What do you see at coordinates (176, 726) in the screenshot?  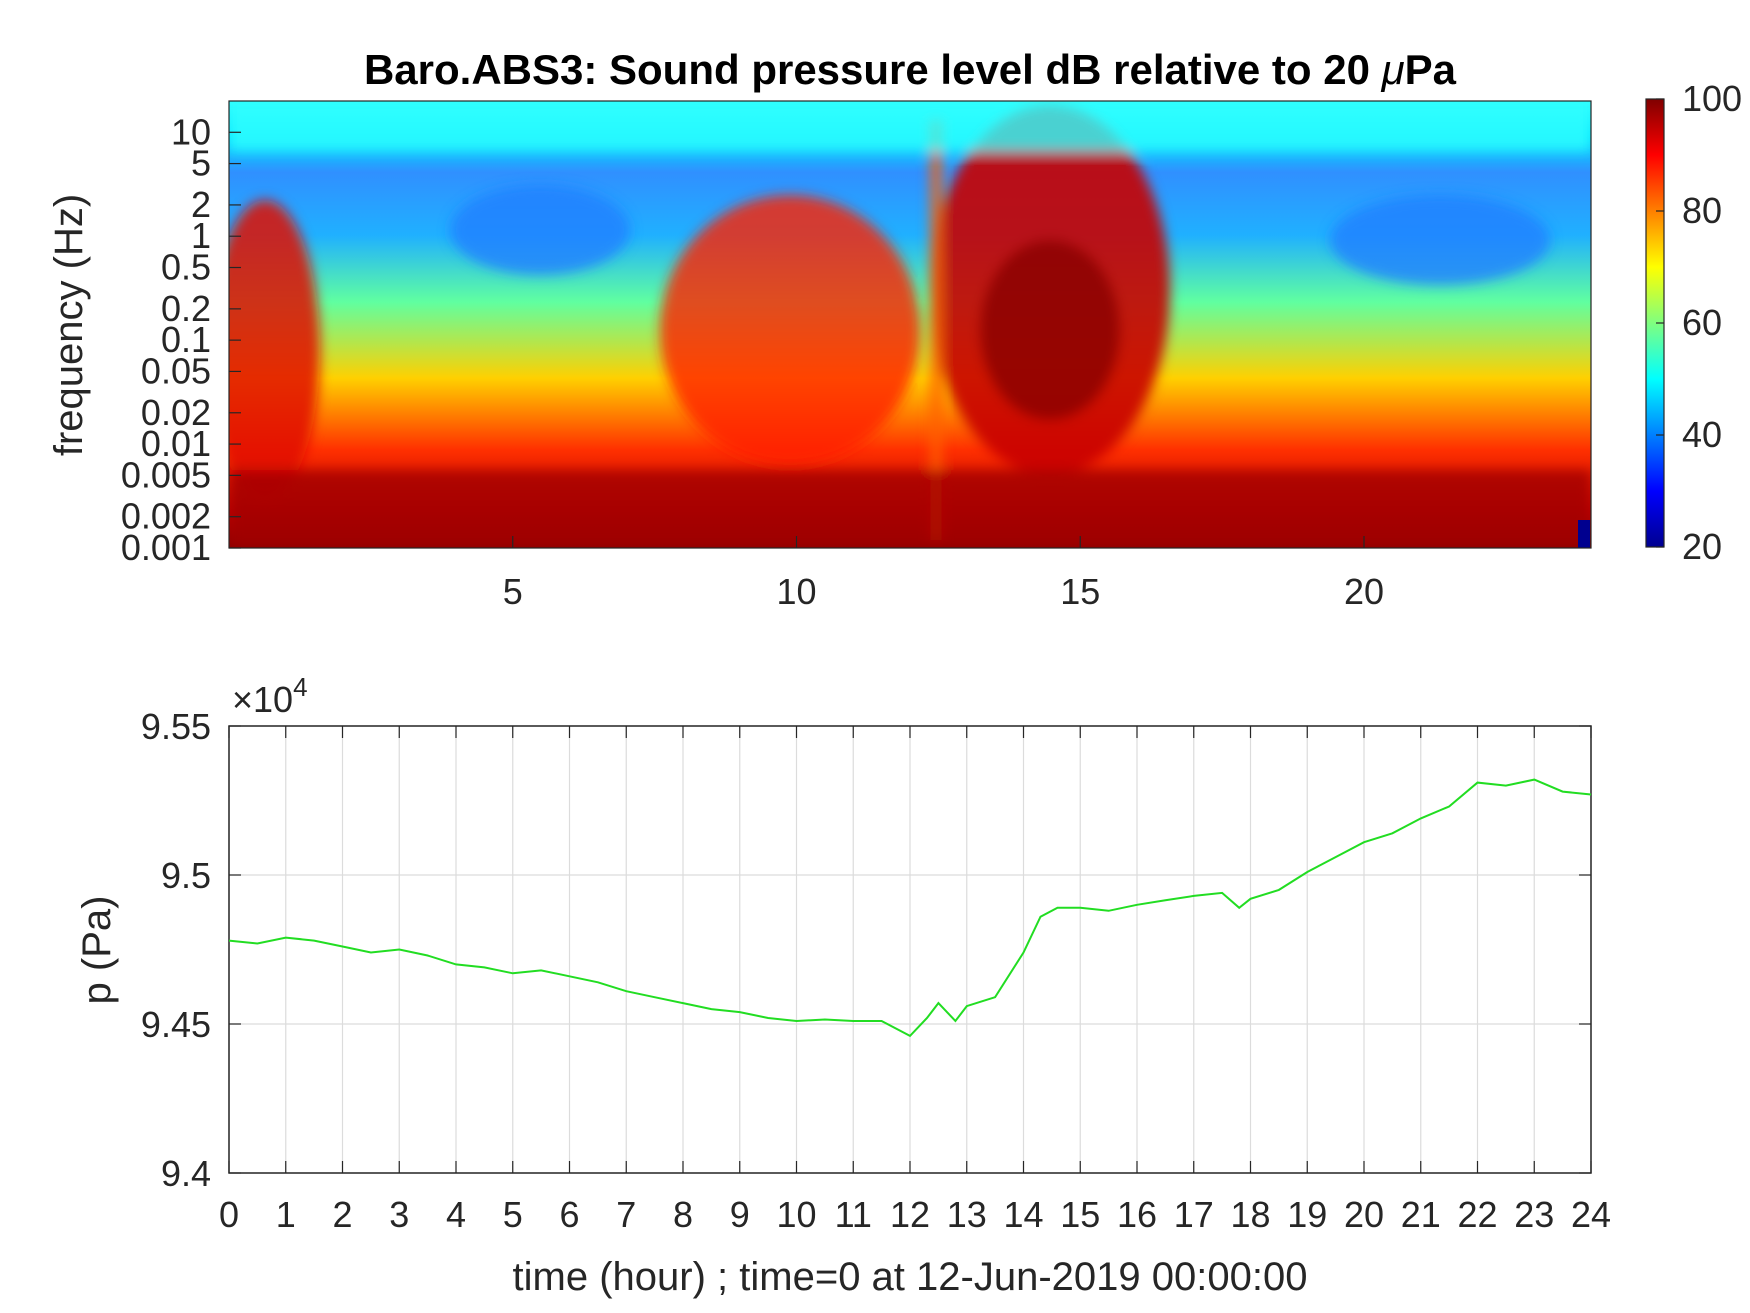 I see `pressure-y-tick-label: 9.55` at bounding box center [176, 726].